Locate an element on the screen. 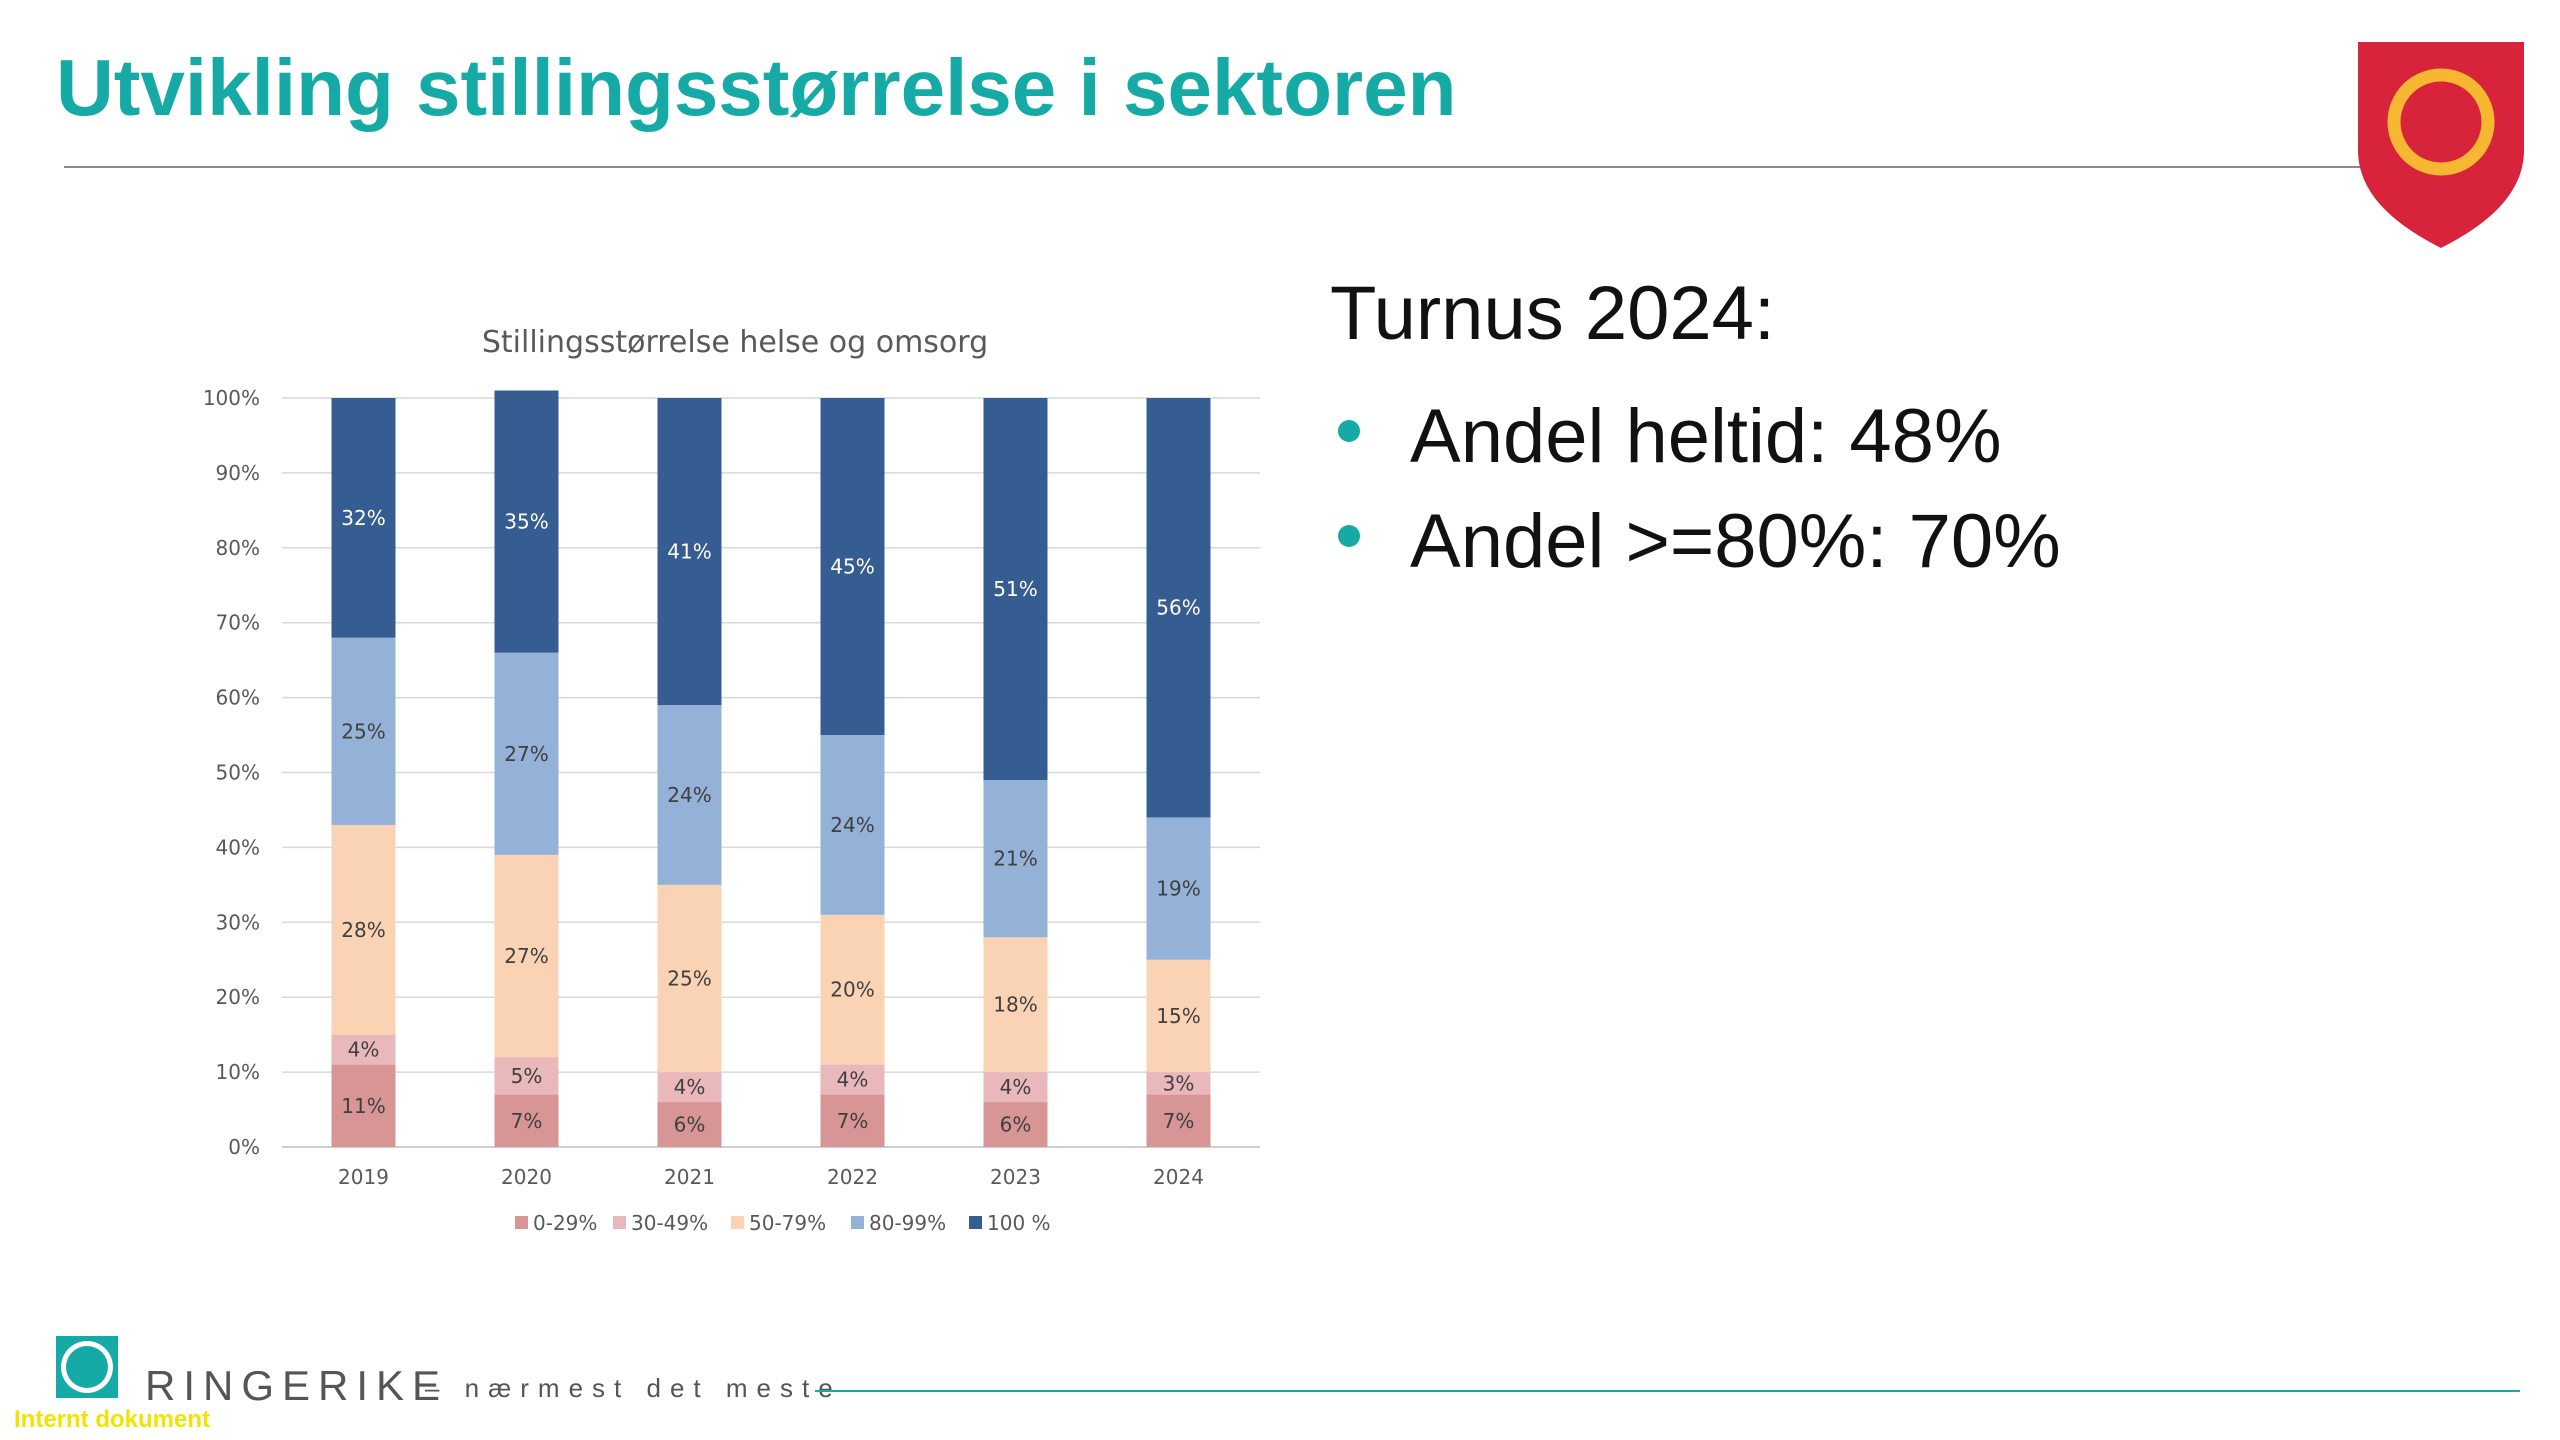 The image size is (2560, 1440). bar-value-label: 25% is located at coordinates (363, 731).